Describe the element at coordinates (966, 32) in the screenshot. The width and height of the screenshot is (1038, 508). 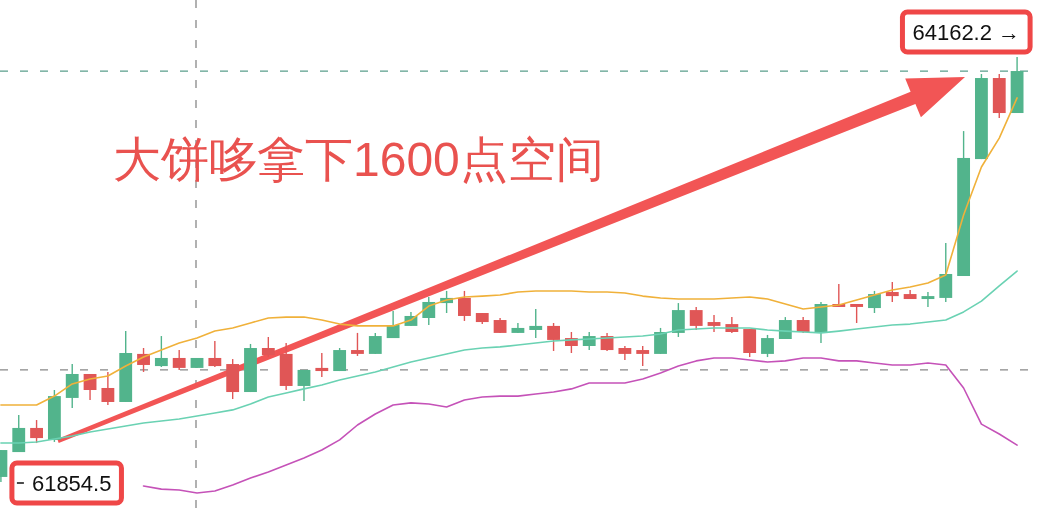
I see `annotation: 64162.2 →` at that location.